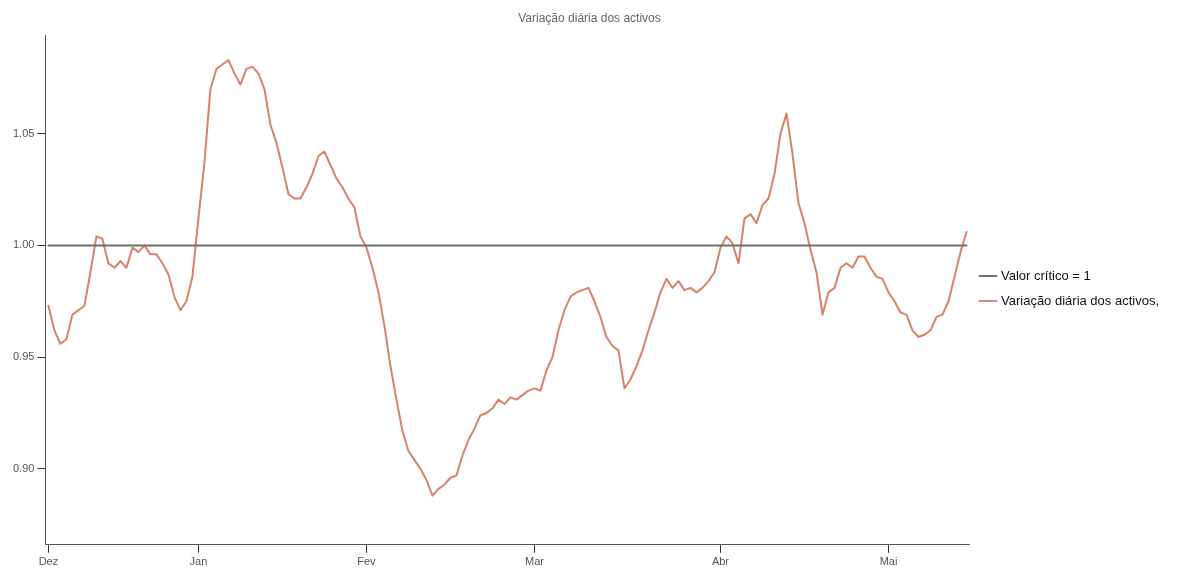 This screenshot has height=577, width=1189. Describe the element at coordinates (23, 132) in the screenshot. I see `y-tick-label: 1.05` at that location.